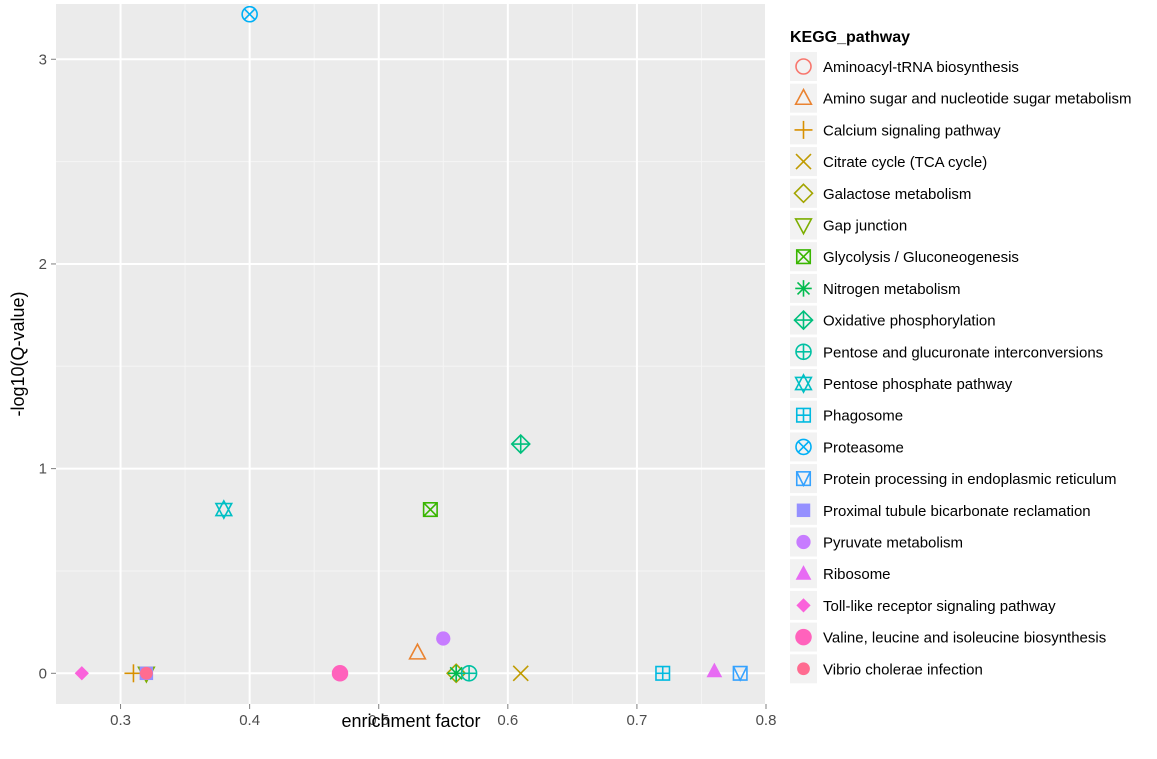  Describe the element at coordinates (893, 543) in the screenshot. I see `legend-label: Pyruvate metabolism` at that location.